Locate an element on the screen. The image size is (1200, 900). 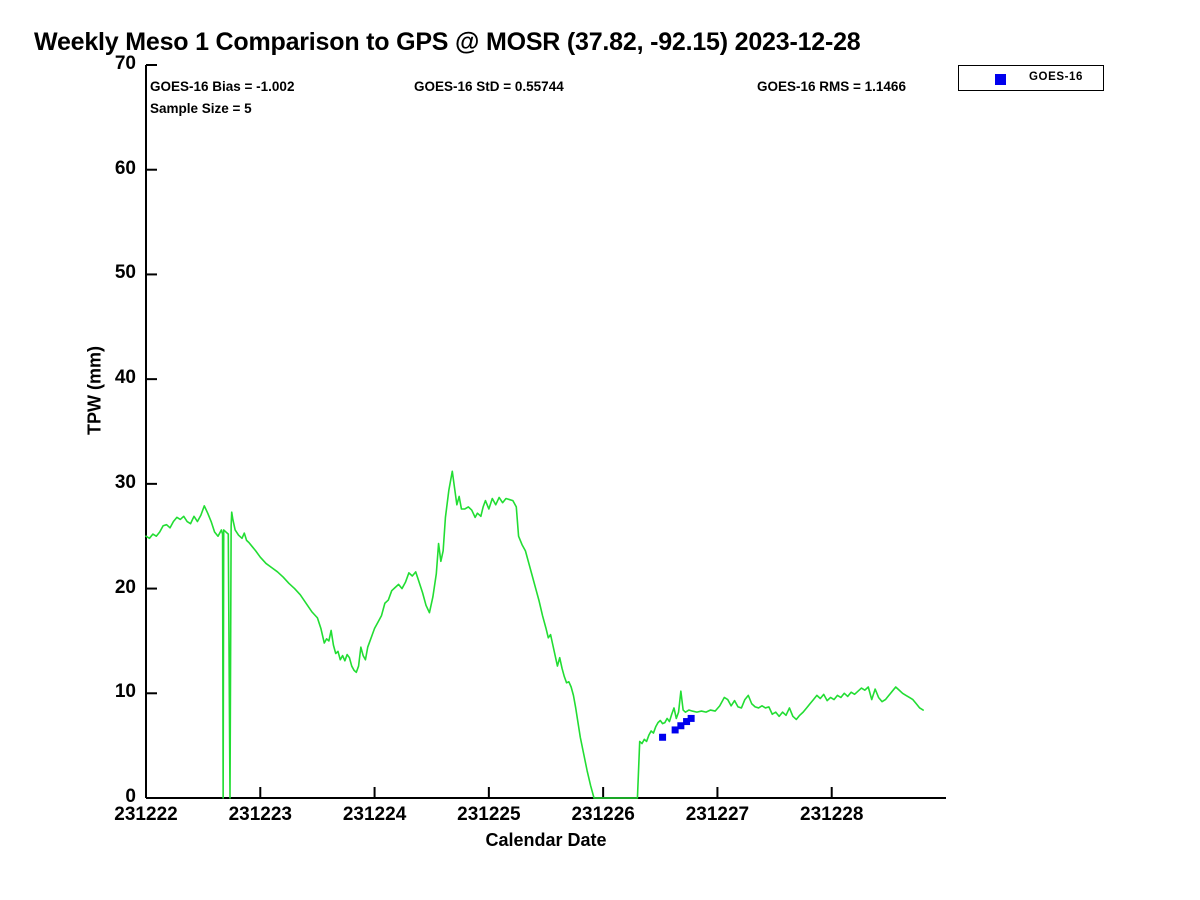
y-axis-tick-label: 50 is located at coordinates (125, 273).